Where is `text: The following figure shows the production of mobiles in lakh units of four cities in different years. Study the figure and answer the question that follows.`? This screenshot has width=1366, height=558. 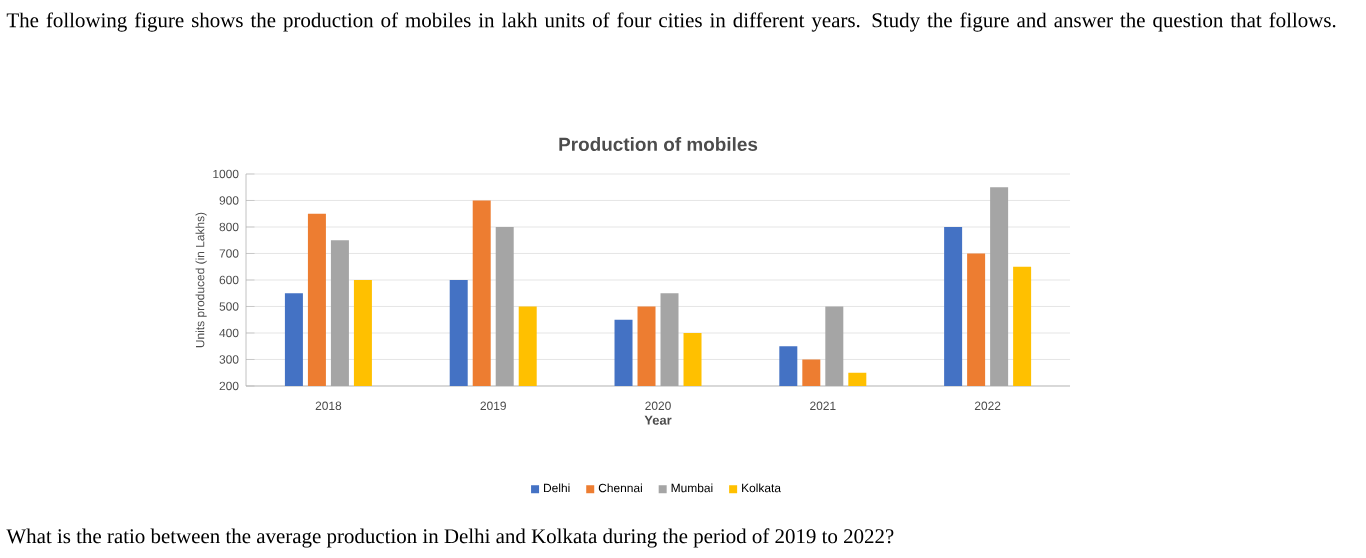 text: The following figure shows the production of mobiles in lakh units of four cities in different years. Study the figure and answer the question that follows. is located at coordinates (671, 22).